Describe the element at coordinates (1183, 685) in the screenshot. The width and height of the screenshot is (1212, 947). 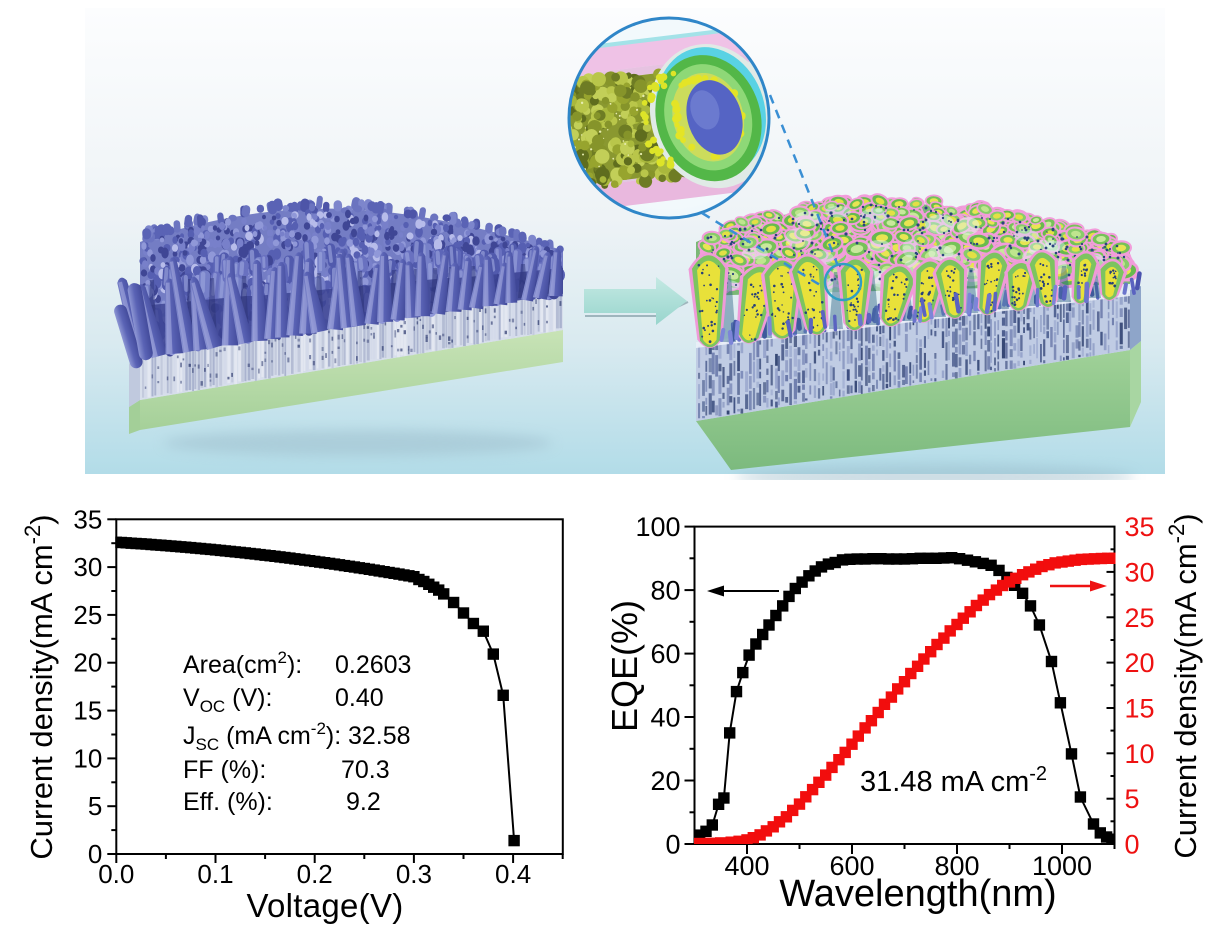
I see `svg-text: Current density(mA cm-2)` at that location.